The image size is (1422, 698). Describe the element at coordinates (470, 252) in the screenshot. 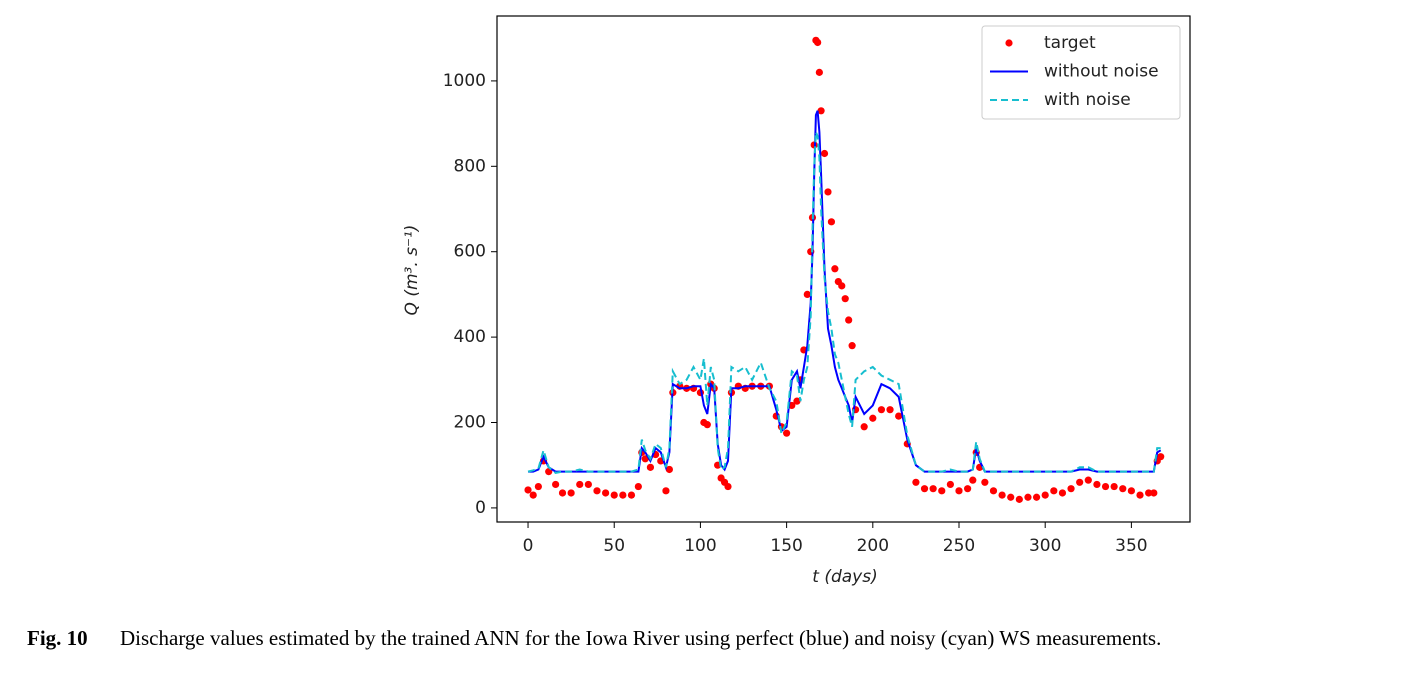

I see `y-tick-label: 600` at that location.